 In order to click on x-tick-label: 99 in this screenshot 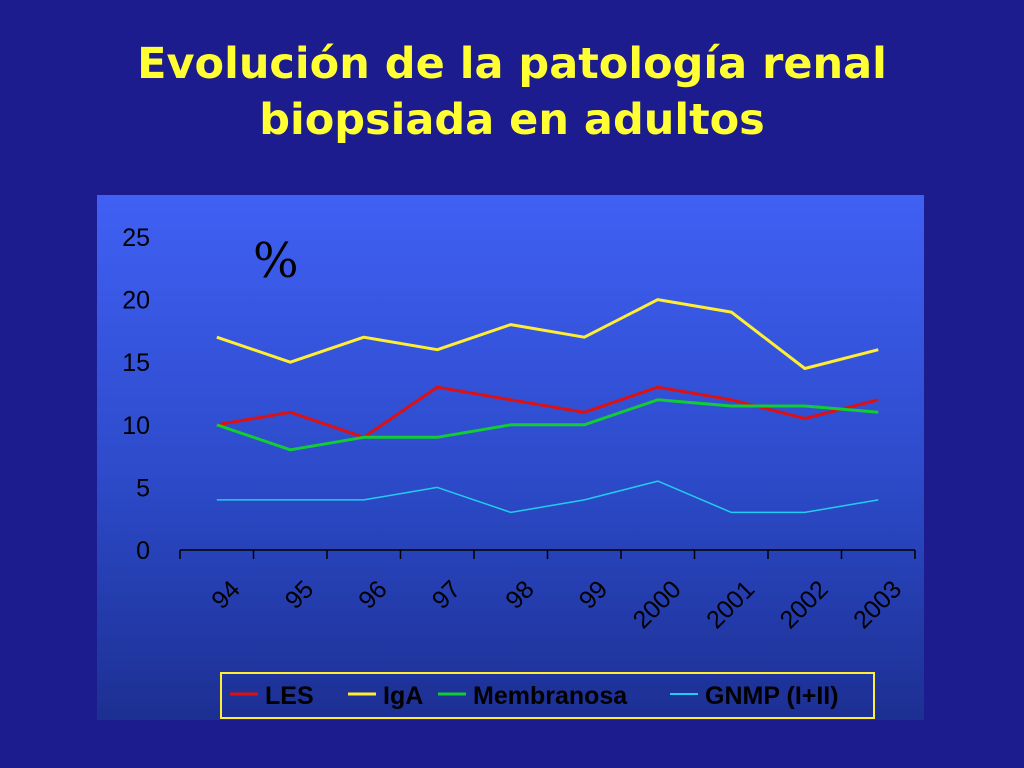, I will do `click(593, 594)`.